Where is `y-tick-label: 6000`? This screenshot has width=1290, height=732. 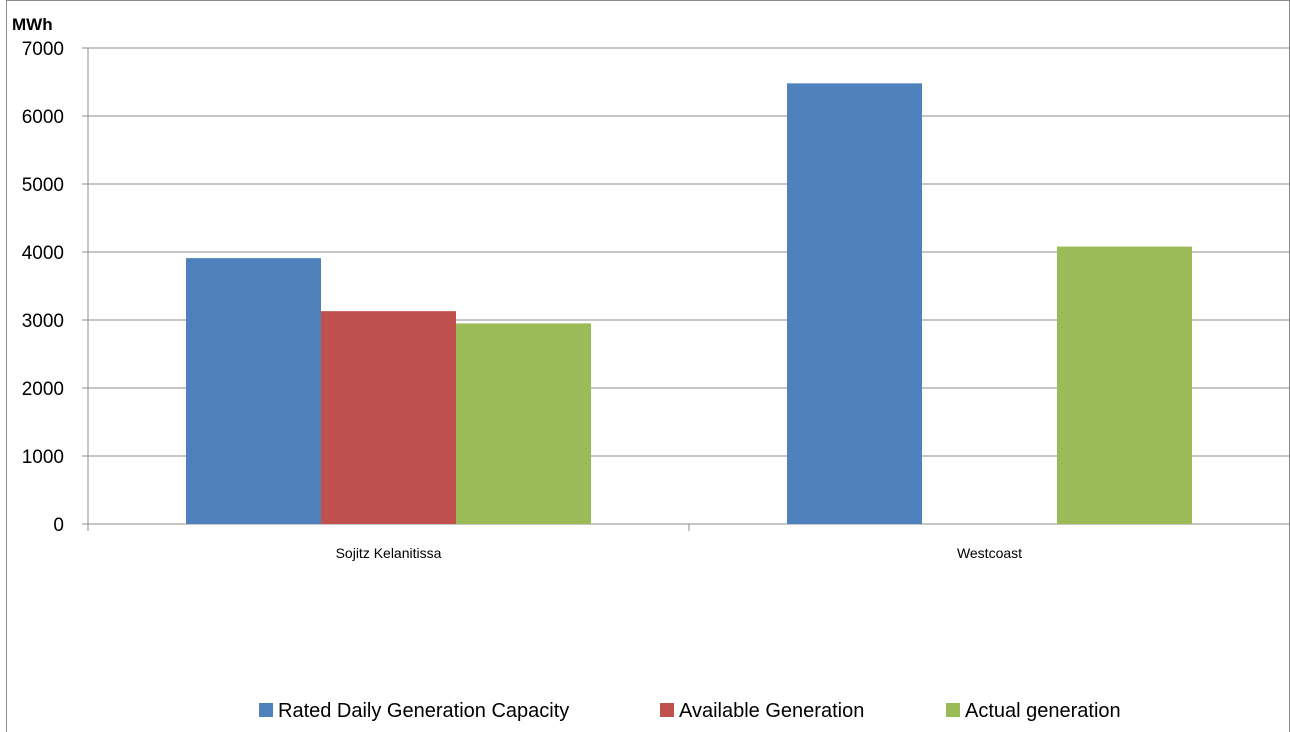 y-tick-label: 6000 is located at coordinates (43, 117).